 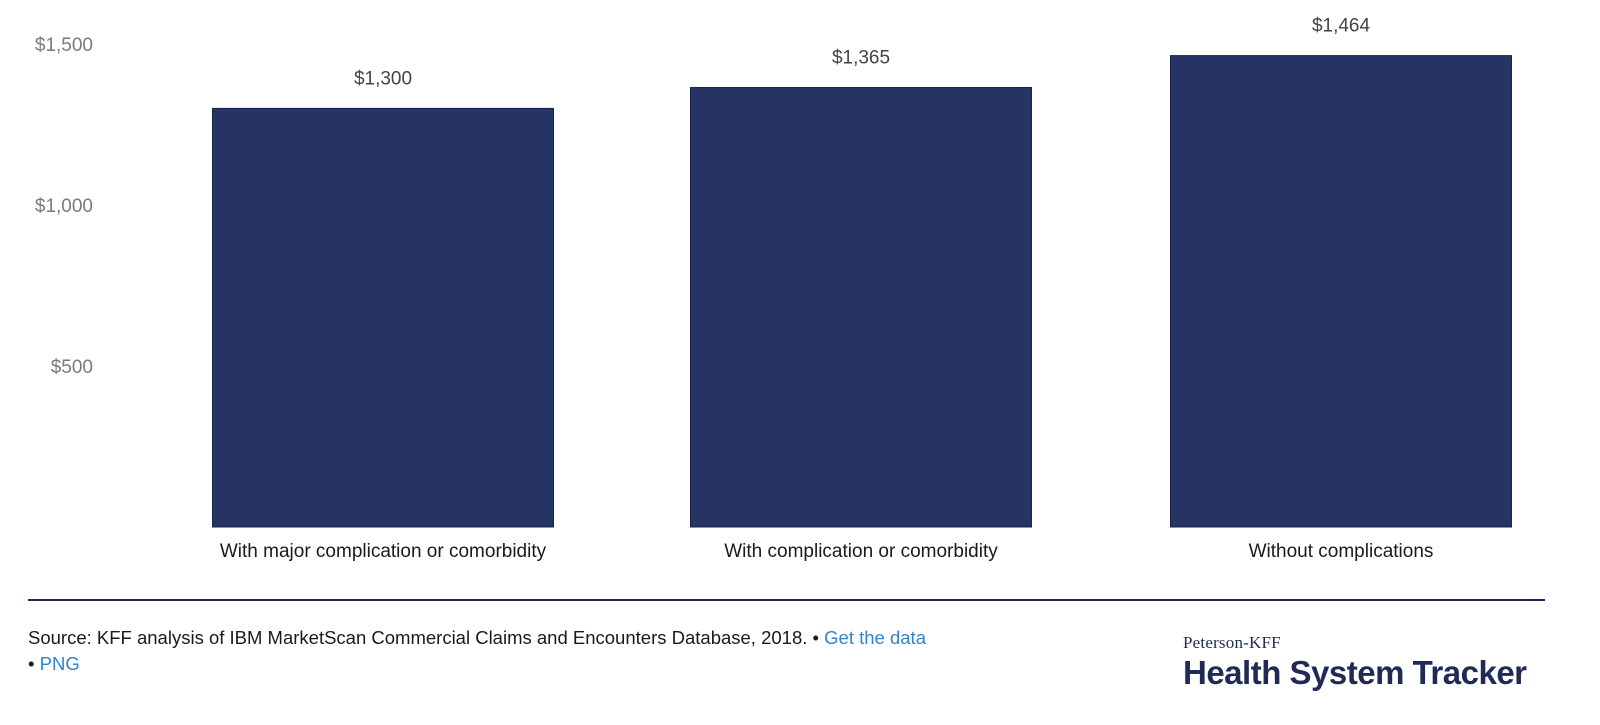 What do you see at coordinates (72, 367) in the screenshot?
I see `y-tick-label-0: $500` at bounding box center [72, 367].